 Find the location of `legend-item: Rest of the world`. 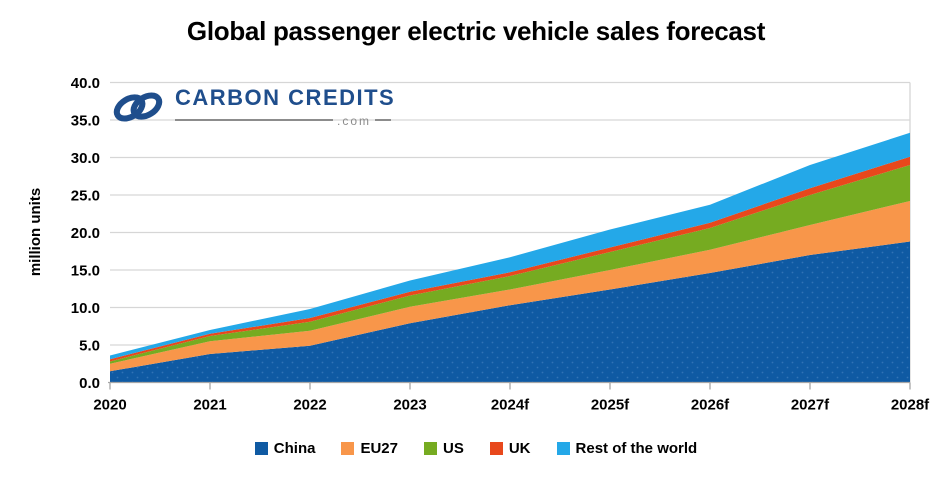

legend-item: Rest of the world is located at coordinates (627, 448).